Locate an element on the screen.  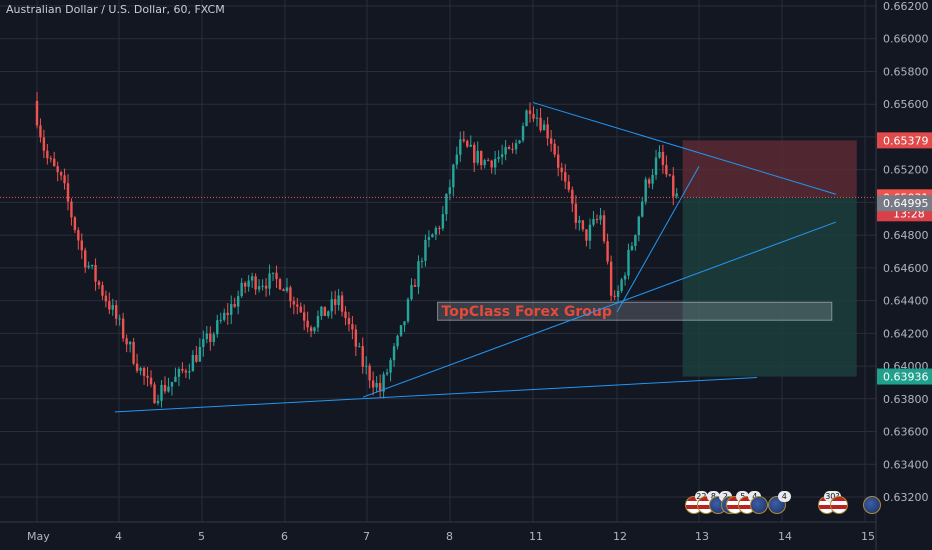
price-tag-stop is located at coordinates (904, 140).